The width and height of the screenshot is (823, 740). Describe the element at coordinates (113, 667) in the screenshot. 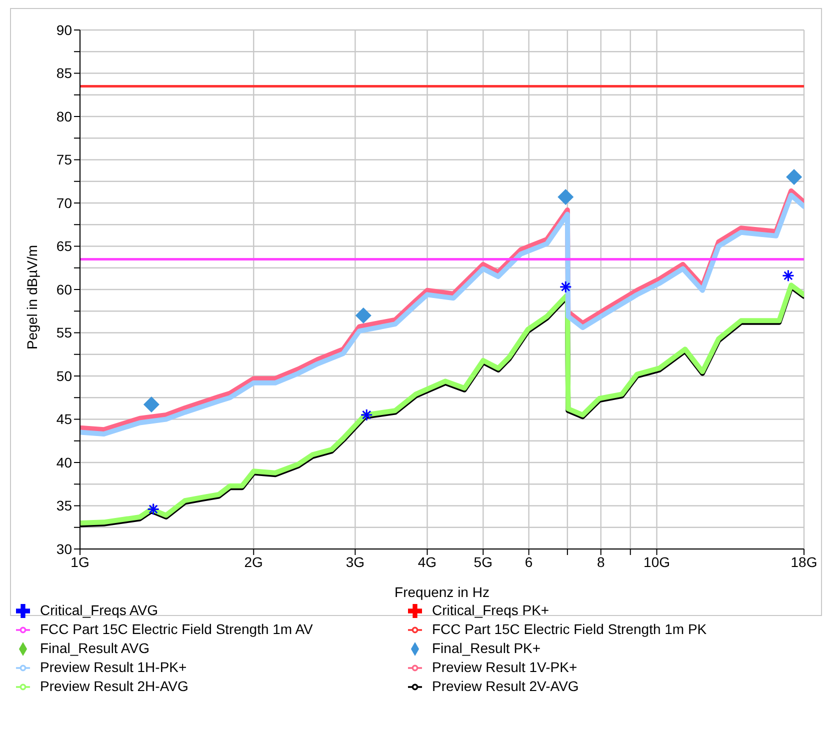

I see `legend-label: Preview Result 1H-PK+` at that location.